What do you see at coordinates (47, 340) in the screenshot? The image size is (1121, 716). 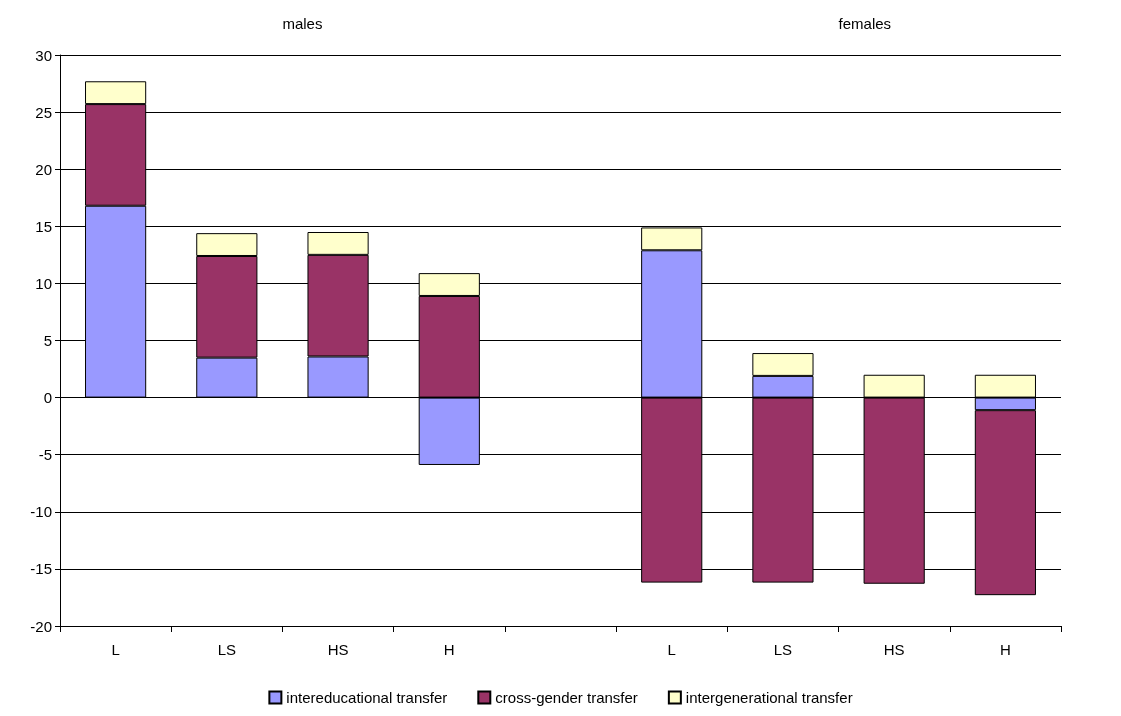 I see `y-tick-label: 5` at bounding box center [47, 340].